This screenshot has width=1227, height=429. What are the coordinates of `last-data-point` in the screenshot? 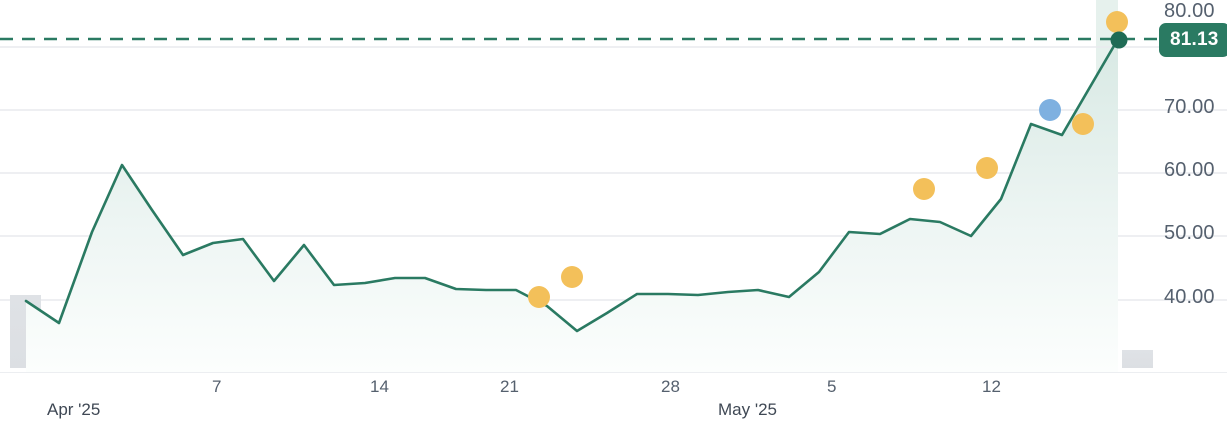 It's located at (1119, 40).